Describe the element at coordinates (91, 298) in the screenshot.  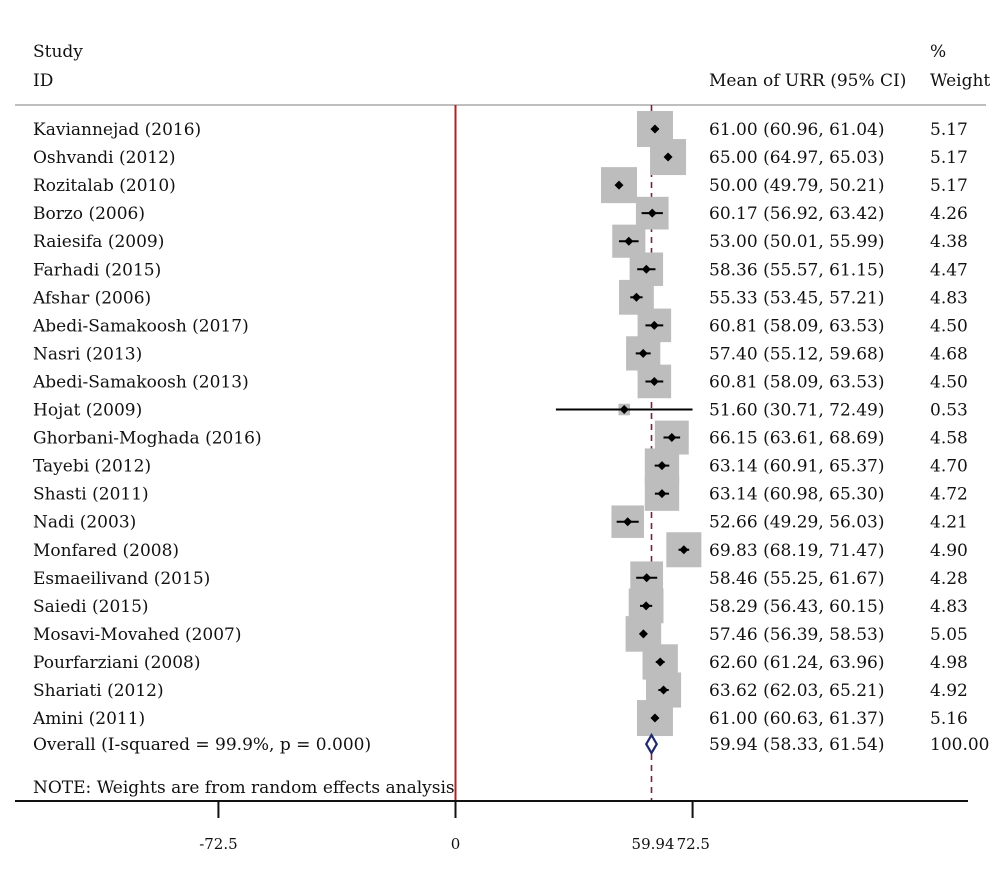
I see `study-label: Afshar (2006)` at that location.